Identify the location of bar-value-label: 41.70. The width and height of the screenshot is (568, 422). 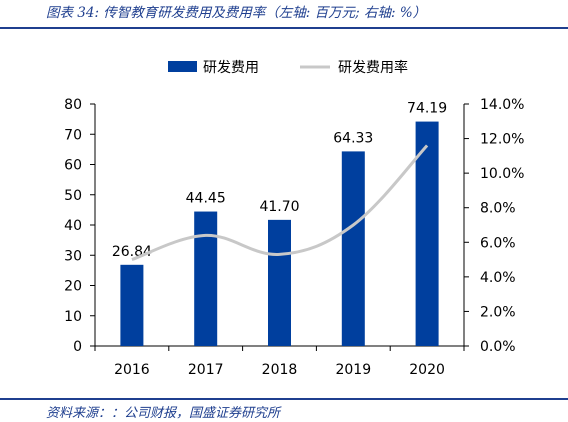
(279, 207).